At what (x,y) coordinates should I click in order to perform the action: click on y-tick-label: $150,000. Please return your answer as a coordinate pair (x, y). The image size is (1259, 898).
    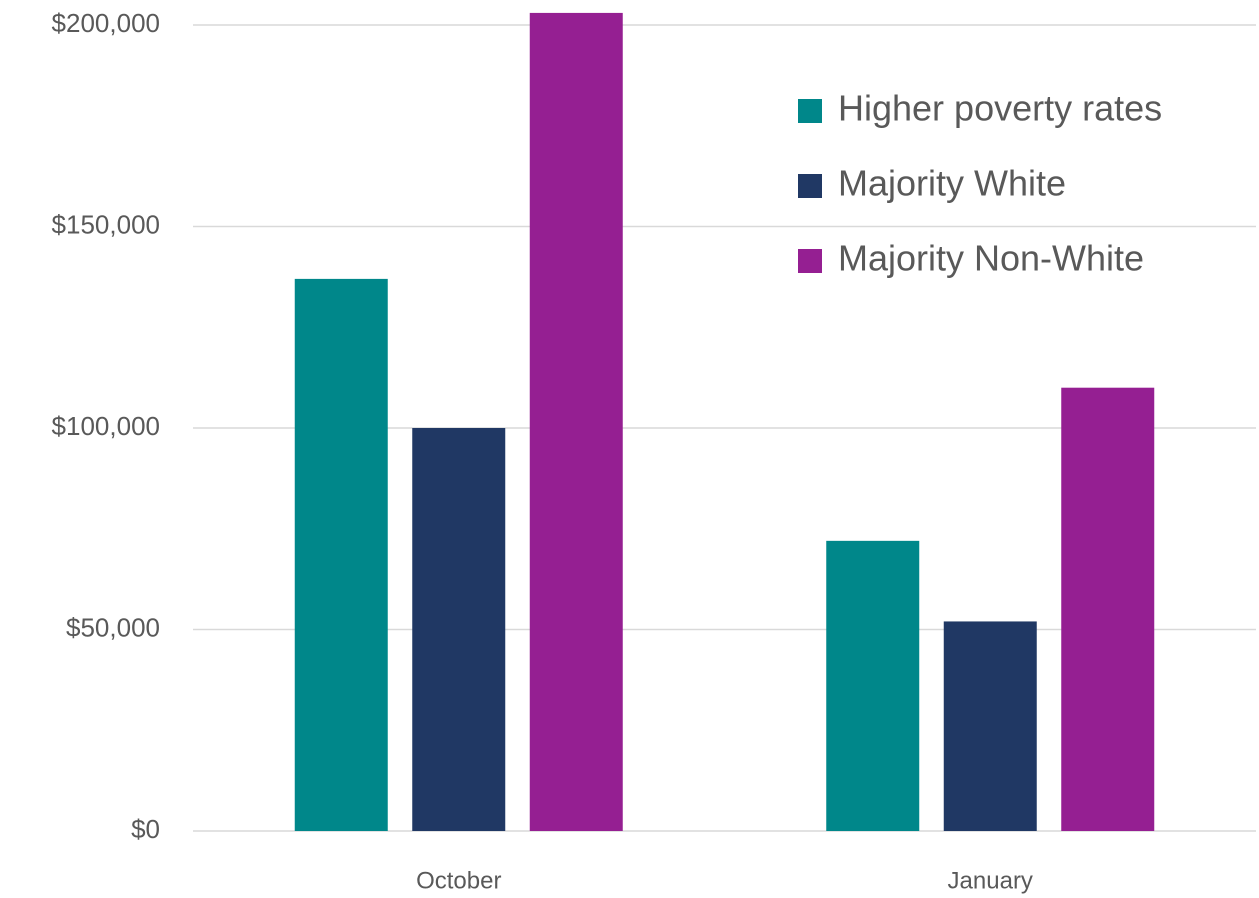
    Looking at the image, I should click on (106, 224).